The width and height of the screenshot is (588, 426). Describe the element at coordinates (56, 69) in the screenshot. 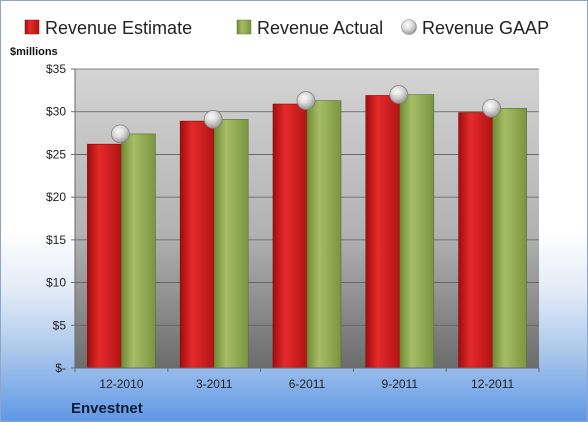

I see `y-tick-label: $35` at that location.